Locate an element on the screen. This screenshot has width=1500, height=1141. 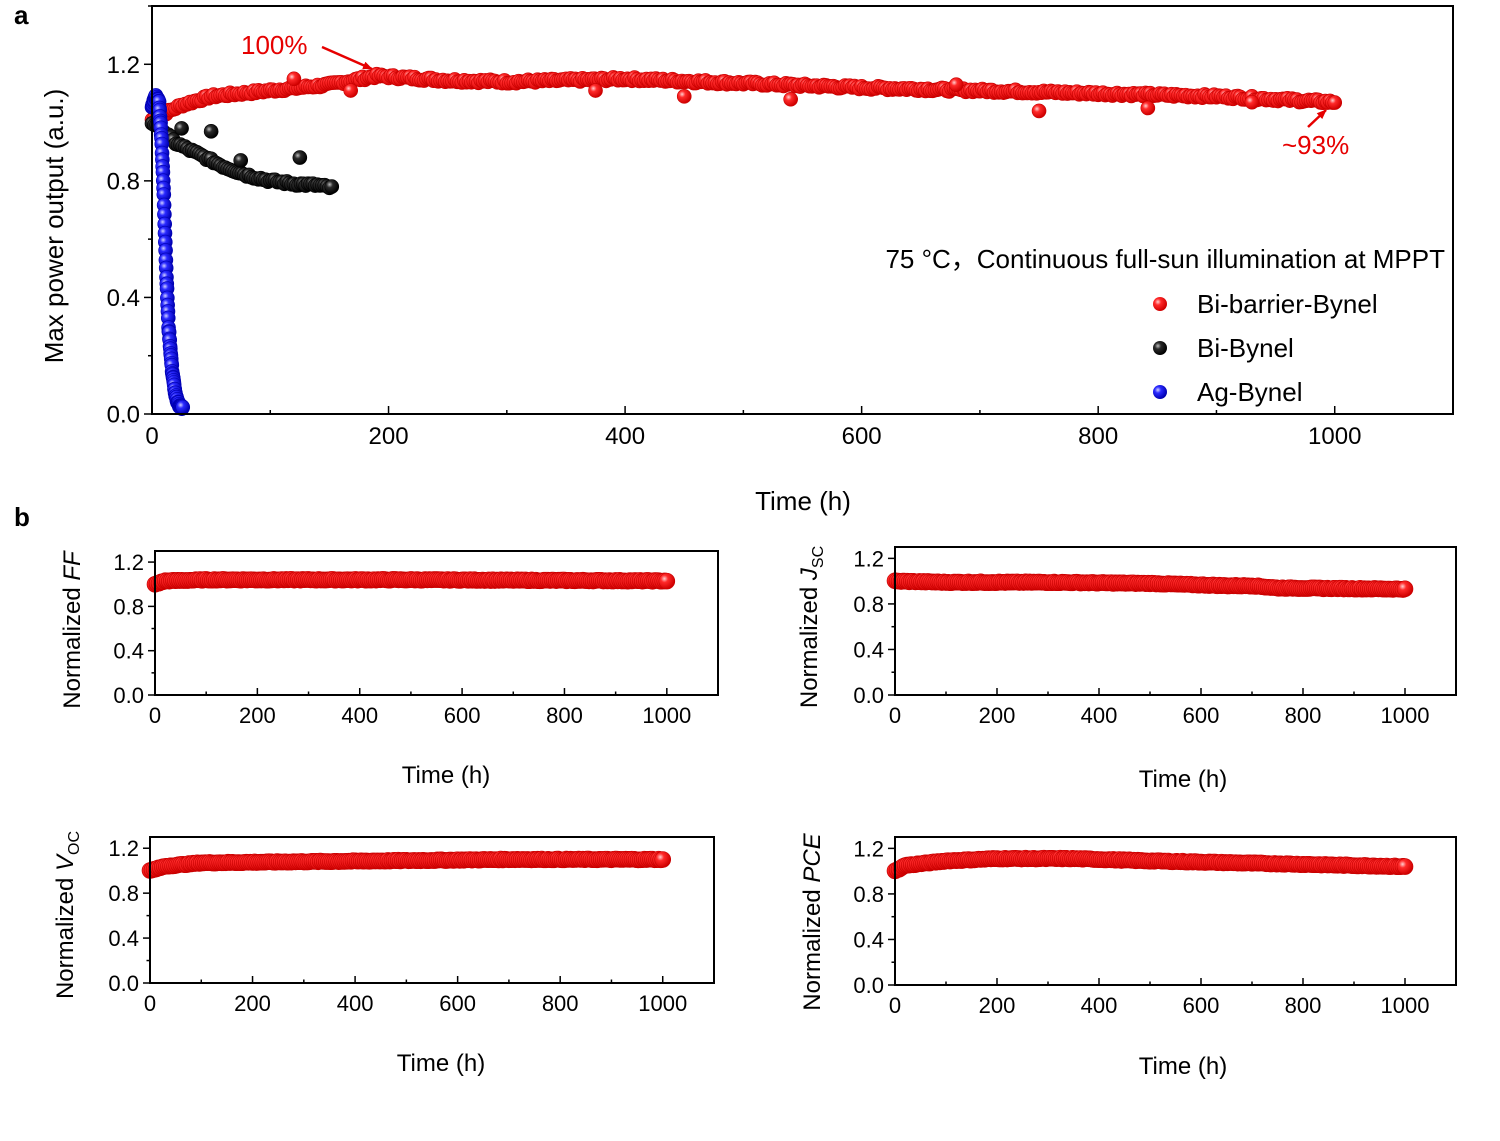
panel-a-legend: Bi-barrier-Bynel Bi-Bynel Ag-Bynel is located at coordinates (1265, 348).